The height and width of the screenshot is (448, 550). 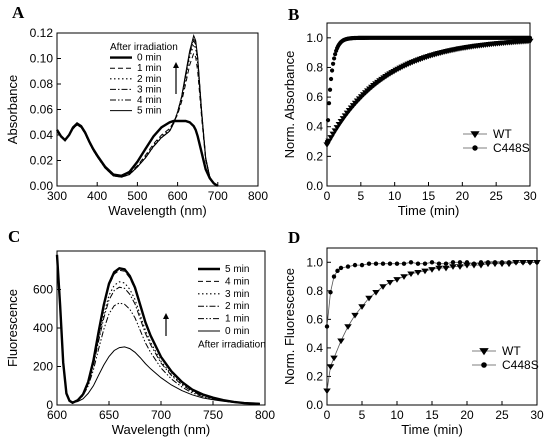 I want to click on x-axis-label: Time (min), so click(x=429, y=210).